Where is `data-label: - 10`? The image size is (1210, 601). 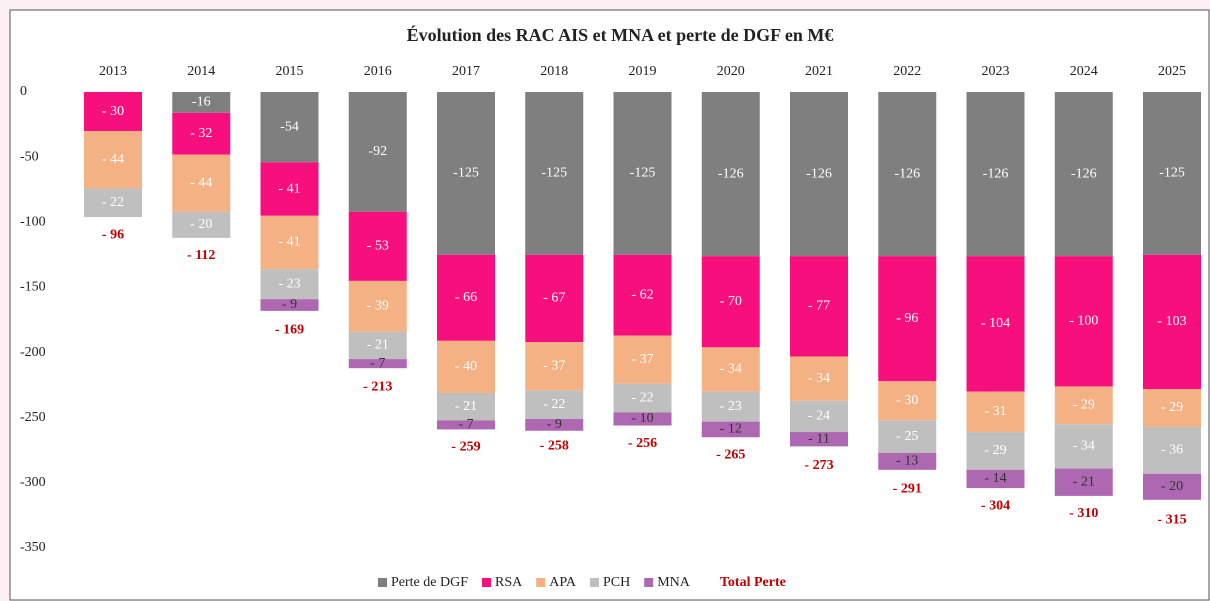
data-label: - 10 is located at coordinates (642, 418).